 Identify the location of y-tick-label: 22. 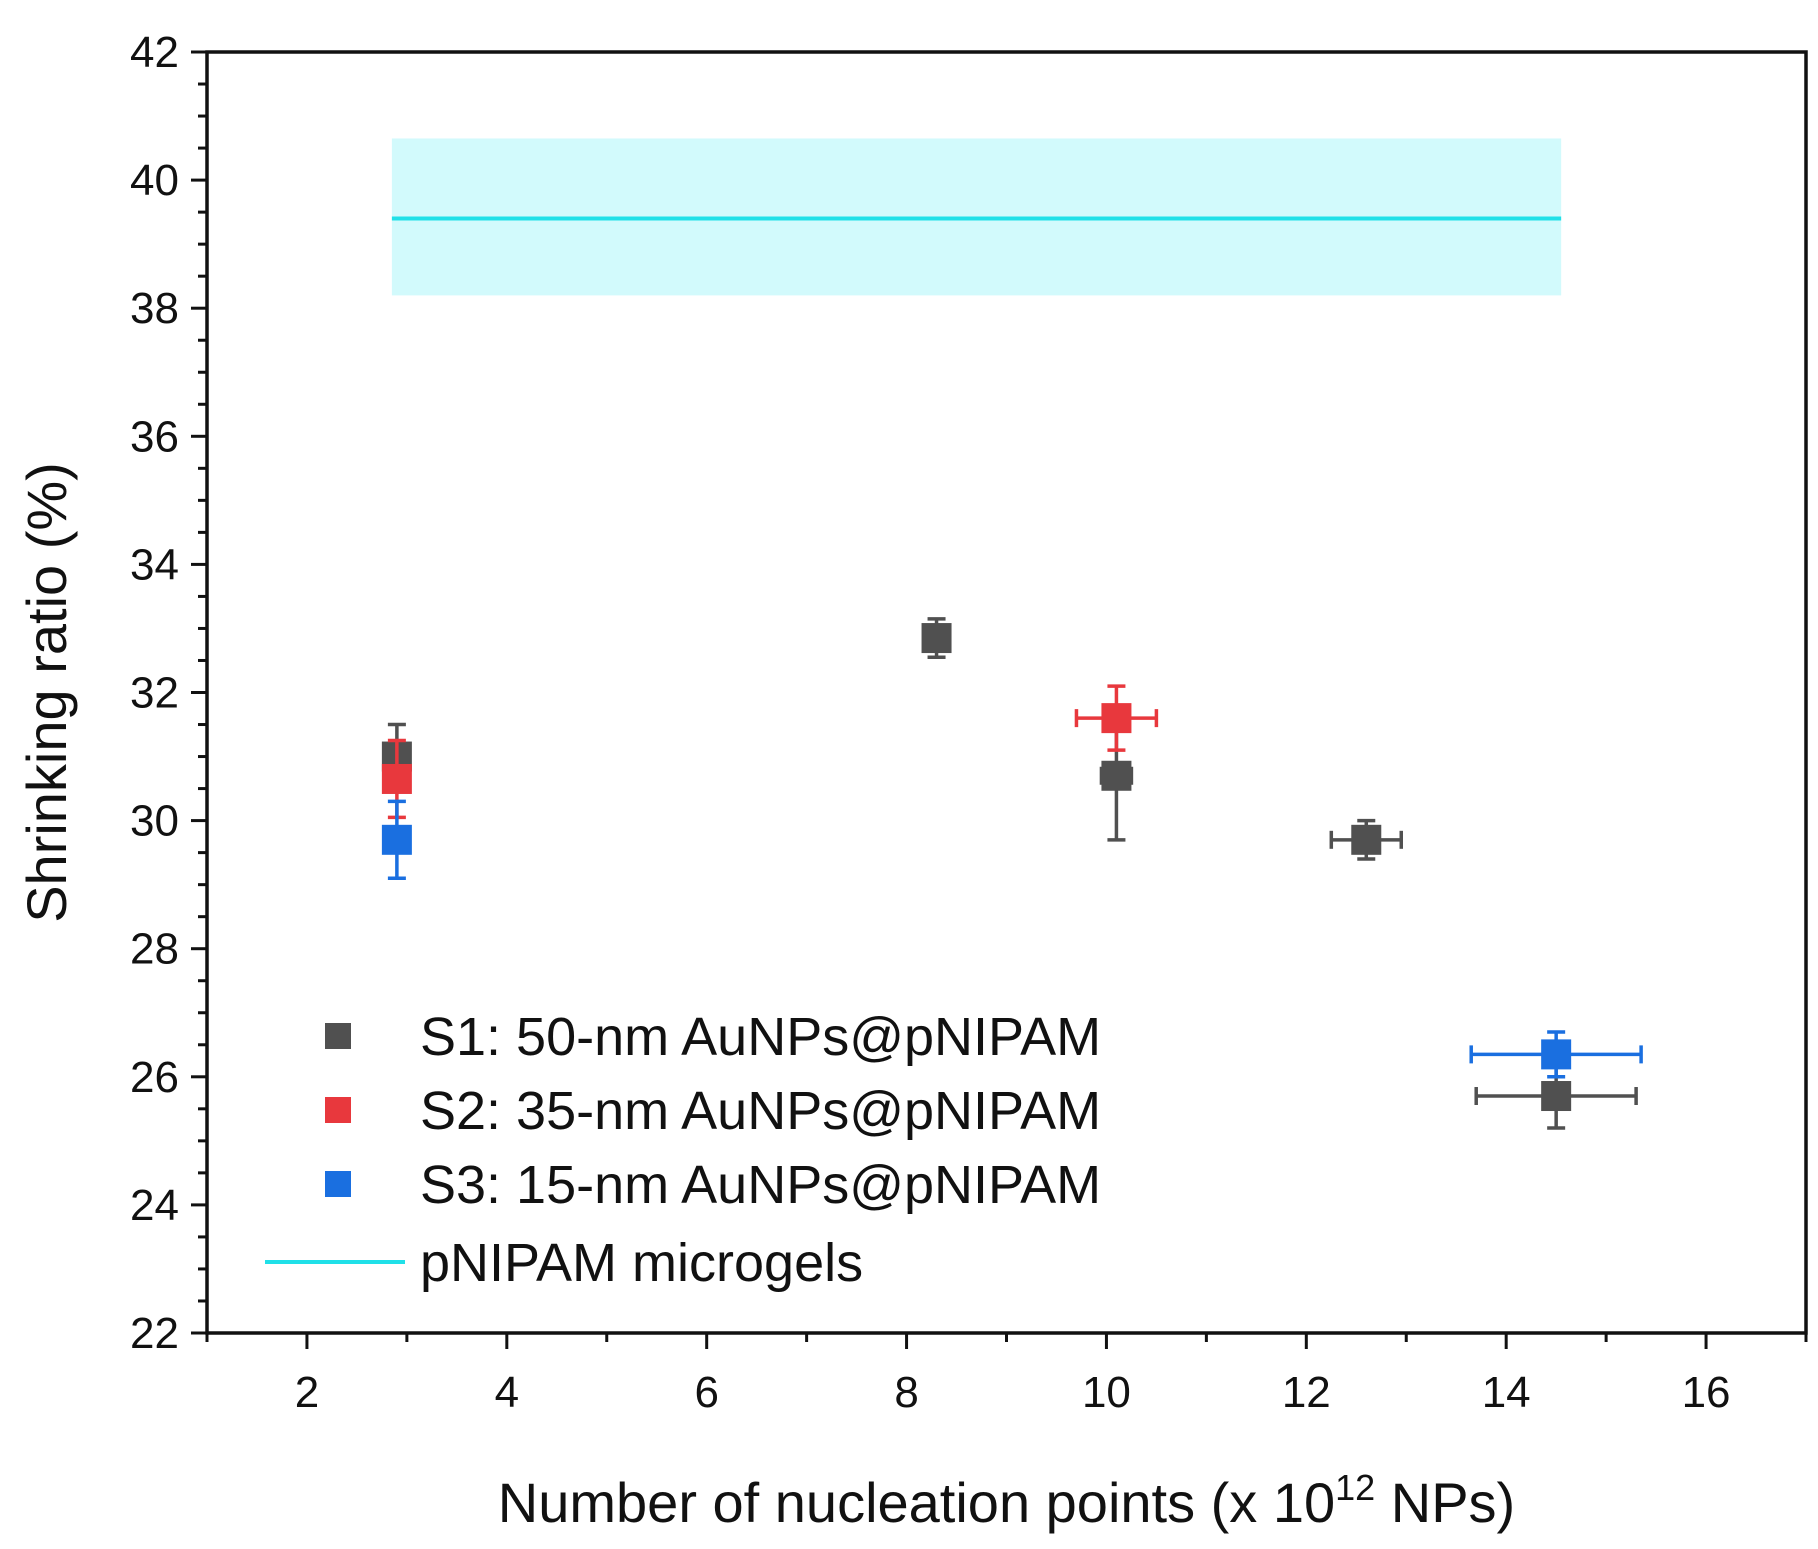
(154, 1333).